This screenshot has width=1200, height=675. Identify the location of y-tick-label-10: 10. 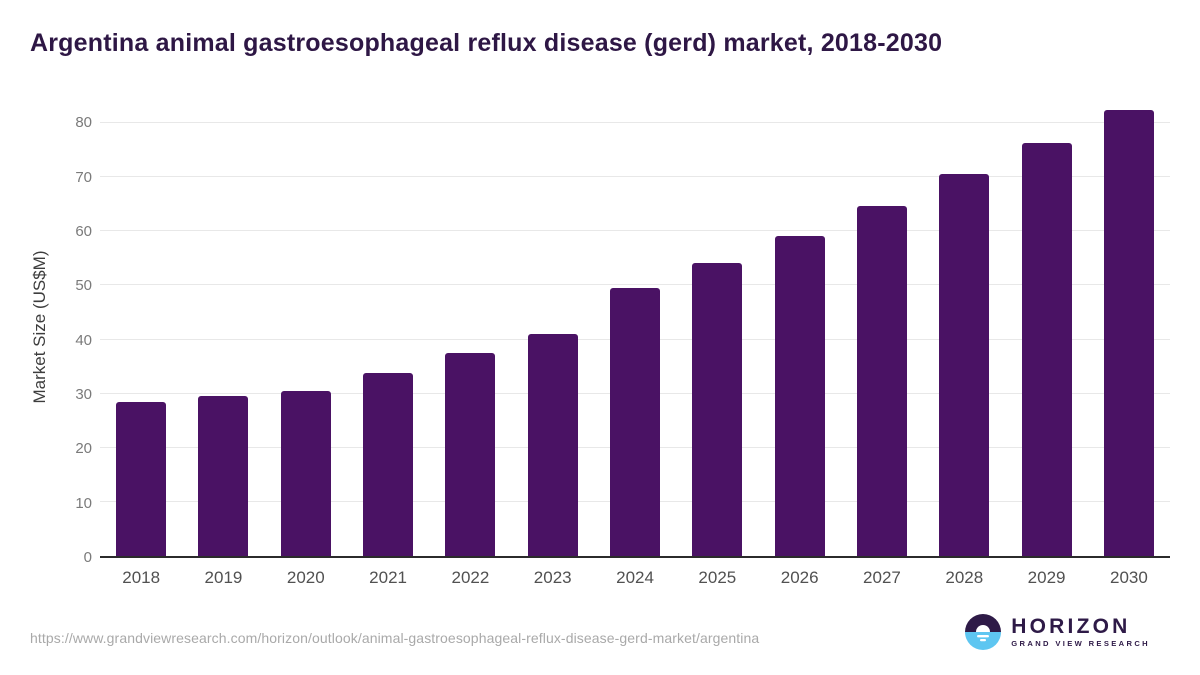
(83, 503).